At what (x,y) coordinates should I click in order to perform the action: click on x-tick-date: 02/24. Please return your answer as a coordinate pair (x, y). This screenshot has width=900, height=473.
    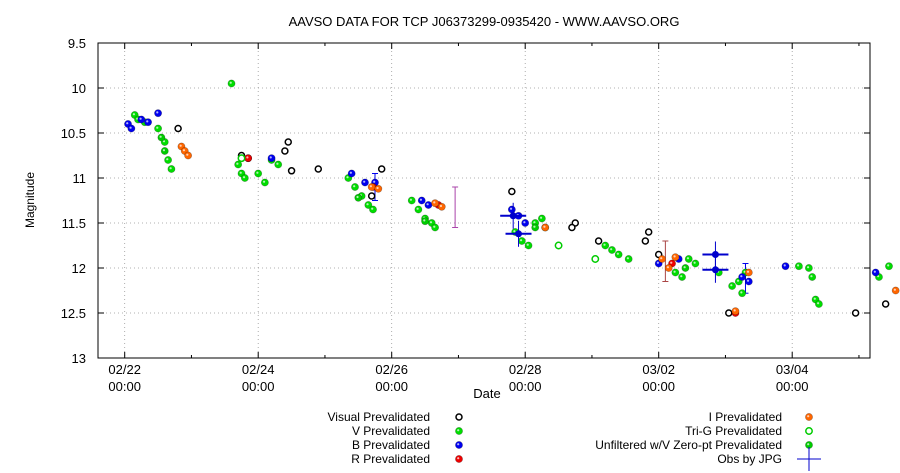
    Looking at the image, I should click on (258, 369).